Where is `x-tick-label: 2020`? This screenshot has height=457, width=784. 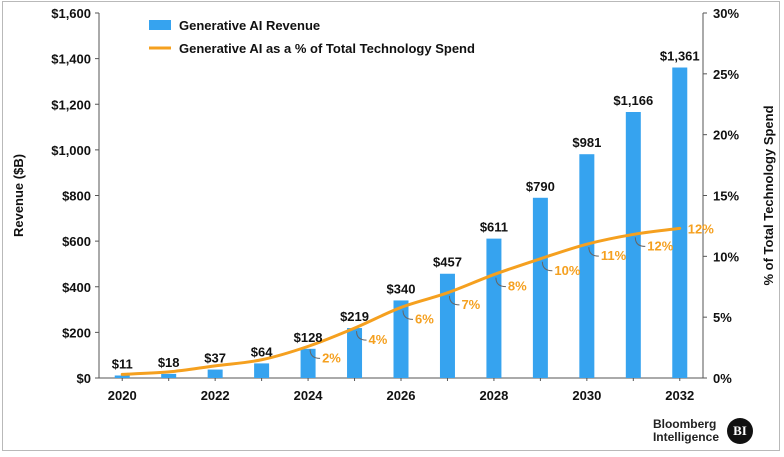 x-tick-label: 2020 is located at coordinates (122, 395).